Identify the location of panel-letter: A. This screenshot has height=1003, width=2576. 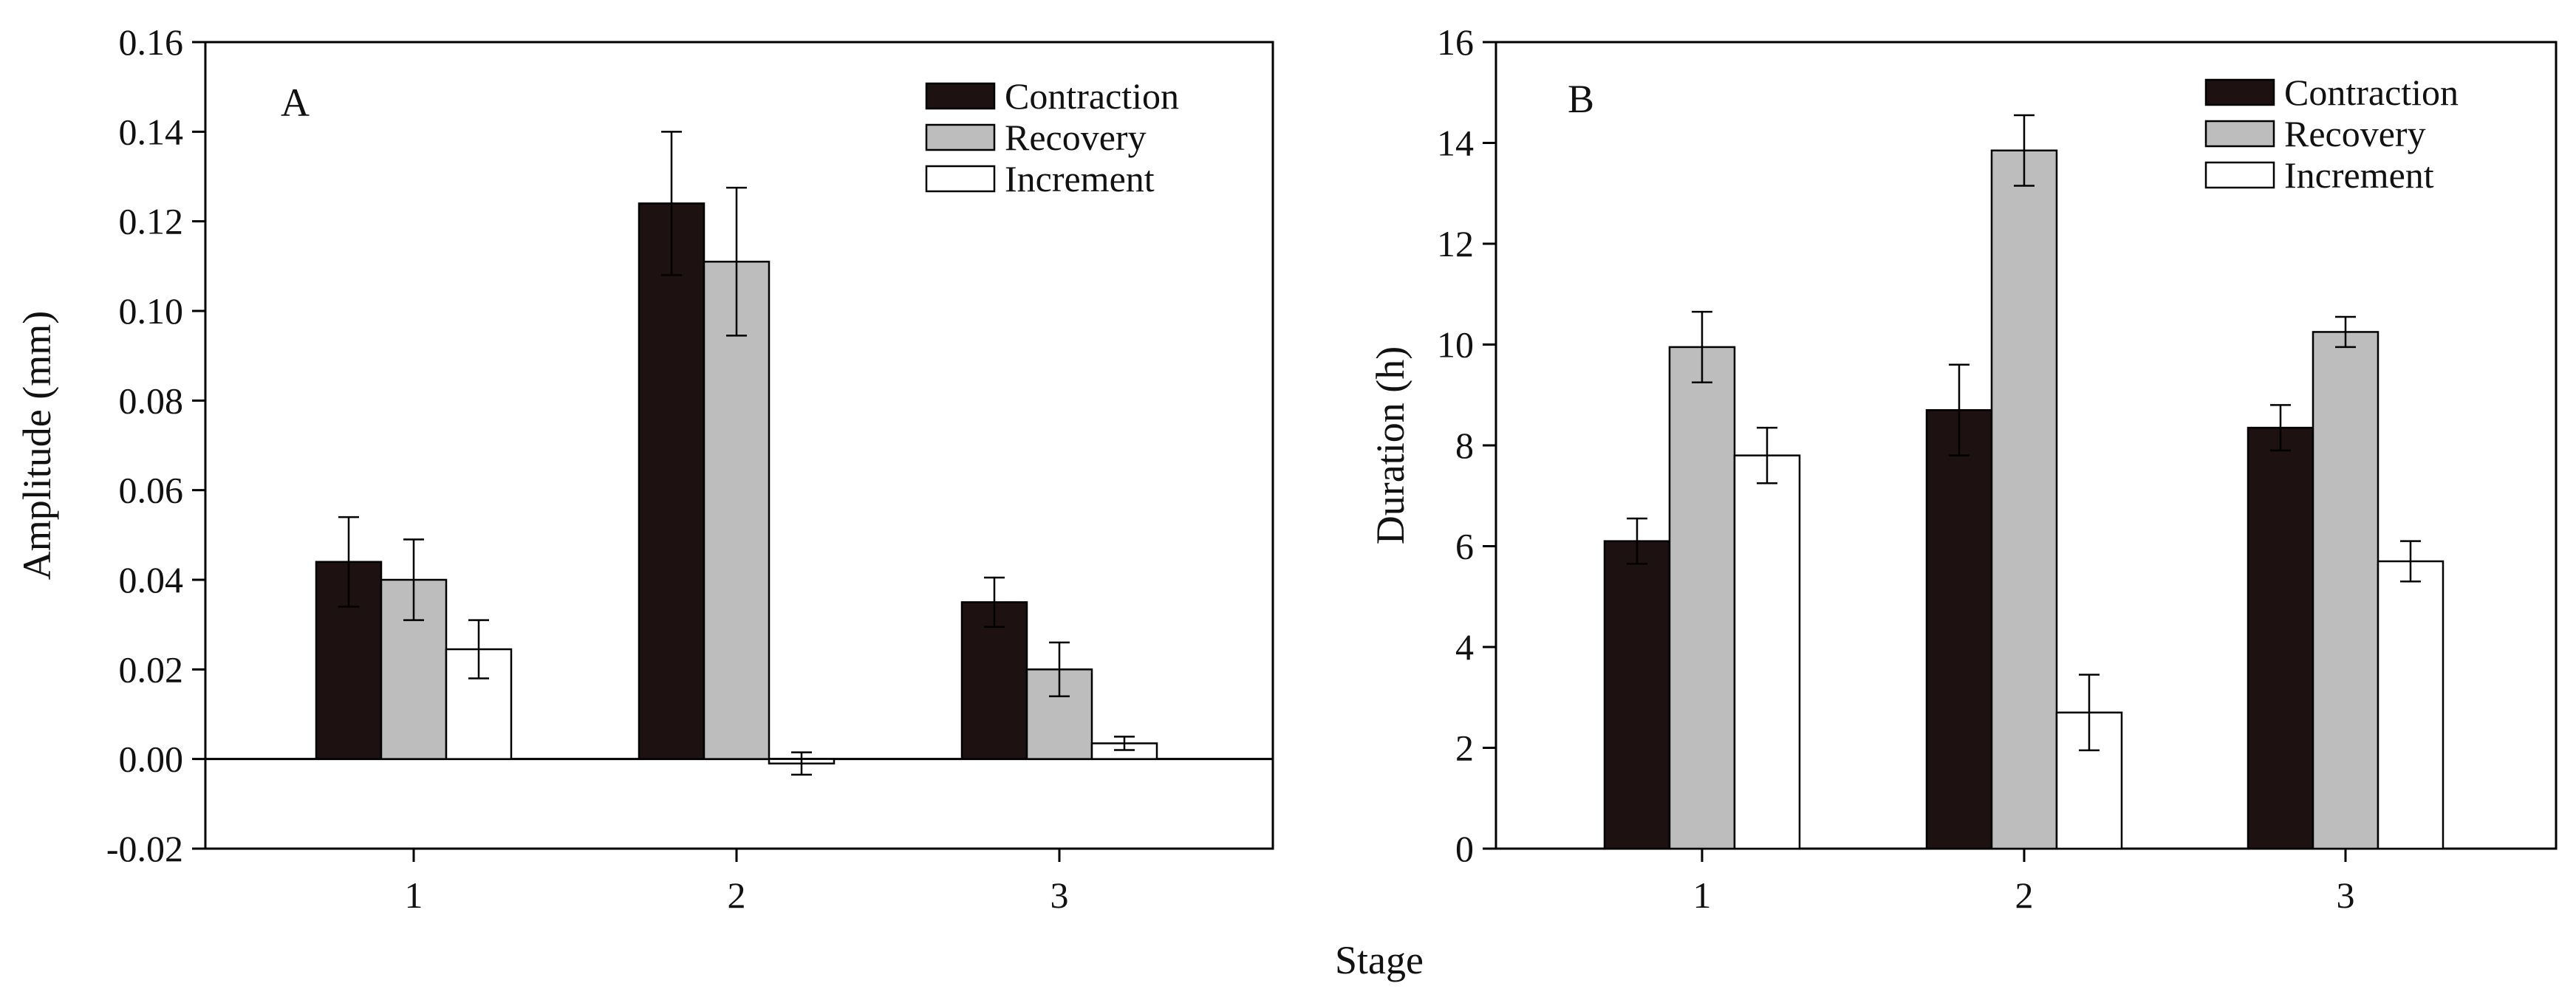
(295, 103).